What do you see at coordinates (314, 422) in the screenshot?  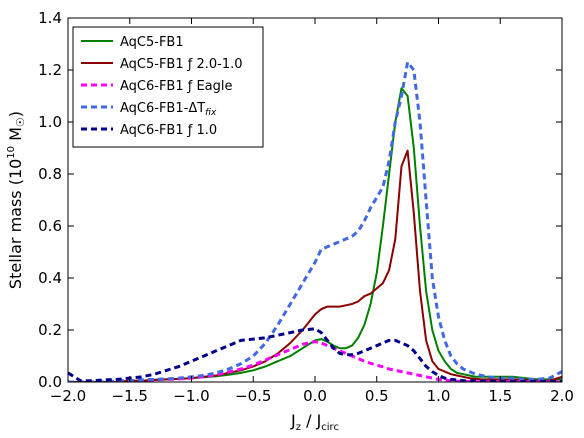 I see `x-axis-label: Jz / Jcirc` at bounding box center [314, 422].